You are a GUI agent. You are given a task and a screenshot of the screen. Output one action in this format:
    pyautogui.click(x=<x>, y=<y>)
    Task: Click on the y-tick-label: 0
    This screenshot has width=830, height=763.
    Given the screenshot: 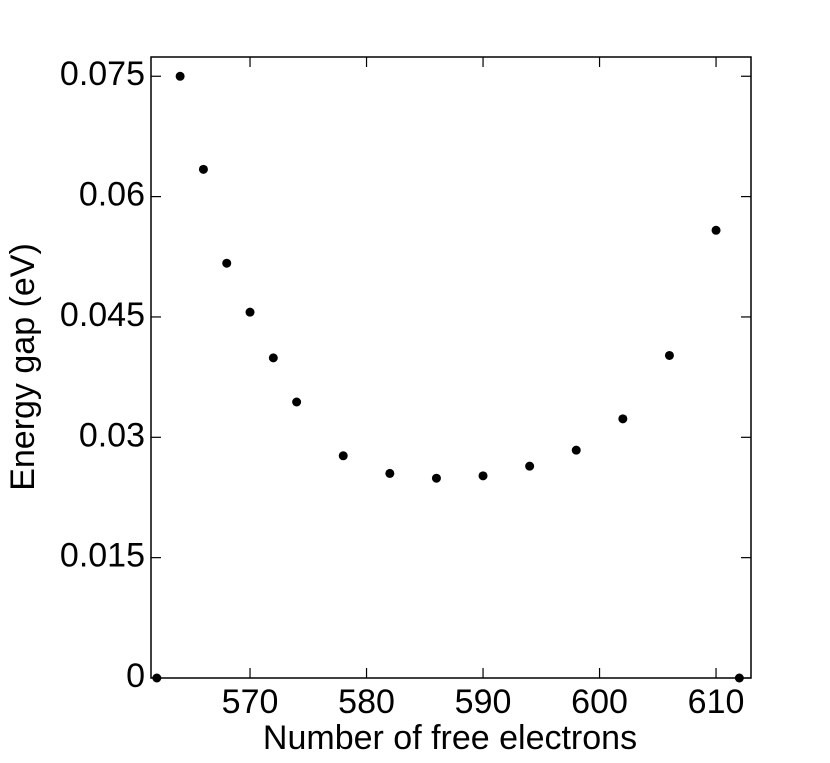 What is the action you would take?
    pyautogui.click(x=135, y=676)
    